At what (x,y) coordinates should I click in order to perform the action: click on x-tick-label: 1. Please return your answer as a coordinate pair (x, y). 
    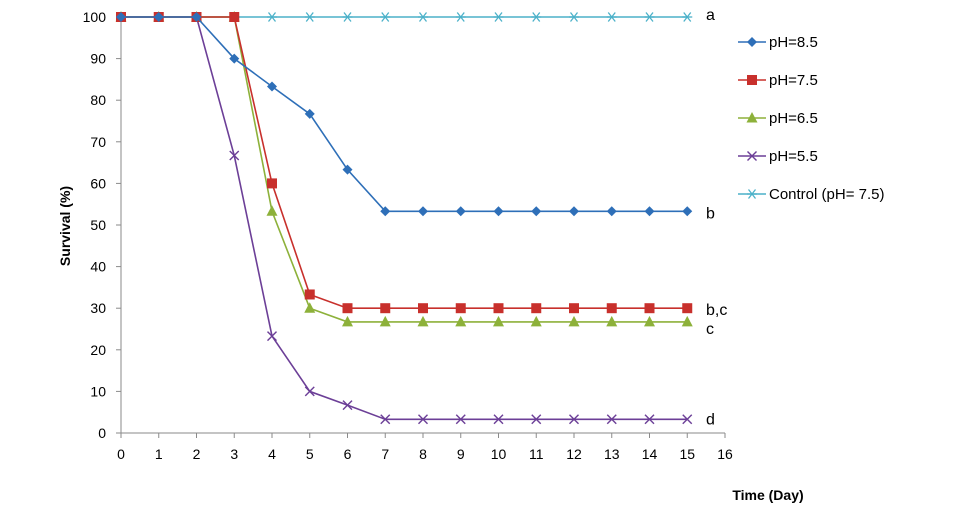
    Looking at the image, I should click on (159, 454).